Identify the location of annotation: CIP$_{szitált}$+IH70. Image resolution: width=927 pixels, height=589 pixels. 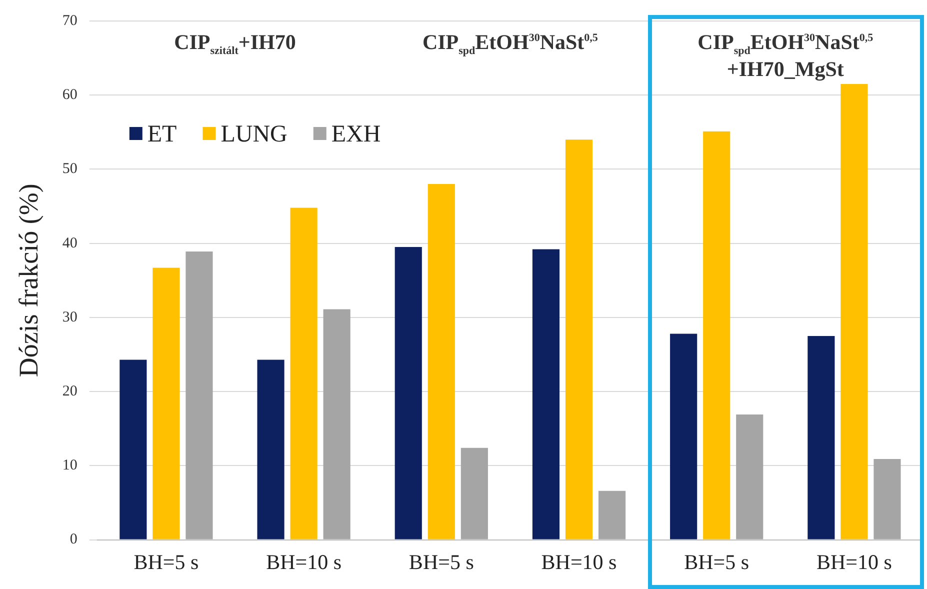
(235, 44).